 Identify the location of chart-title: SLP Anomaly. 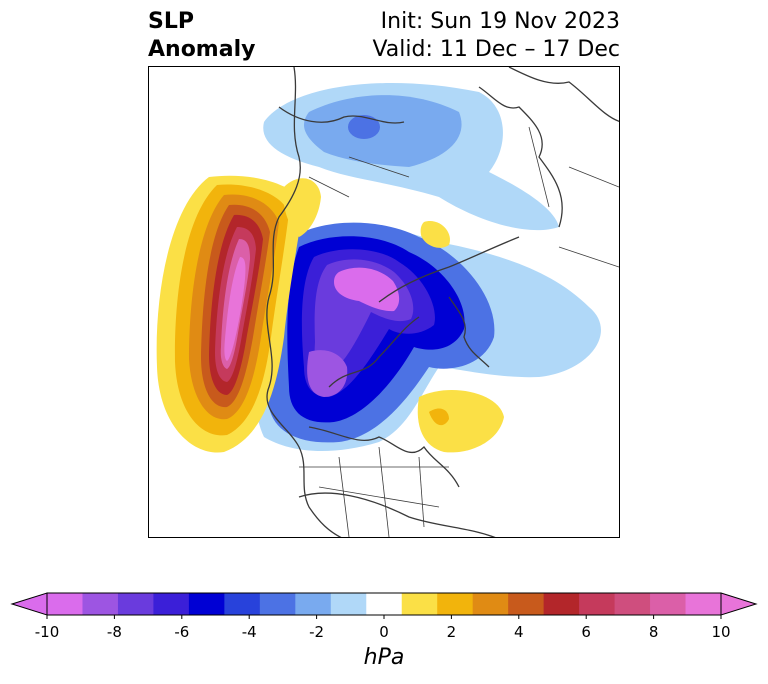
(201, 36).